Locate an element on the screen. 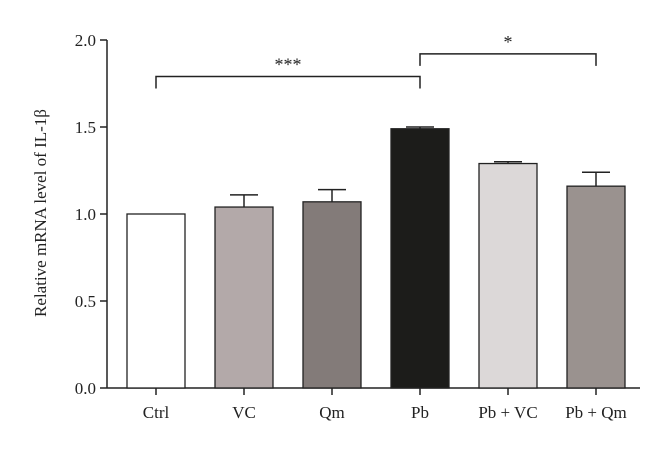  bar-ctrl is located at coordinates (156, 301).